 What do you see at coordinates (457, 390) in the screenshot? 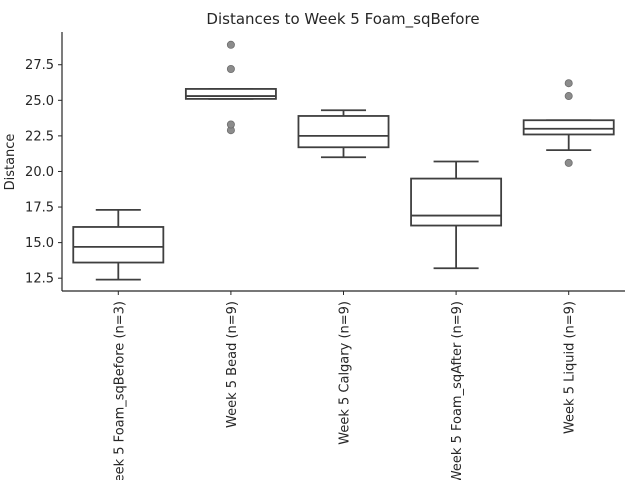
I see `x-tick-label: Week 5 Foam_sqAfter (n=9)` at bounding box center [457, 390].